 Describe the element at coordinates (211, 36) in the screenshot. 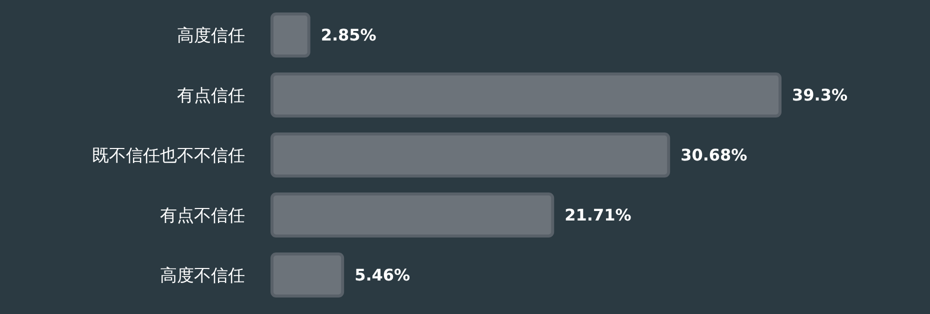

I see `y-tick-label: 高度信任` at that location.